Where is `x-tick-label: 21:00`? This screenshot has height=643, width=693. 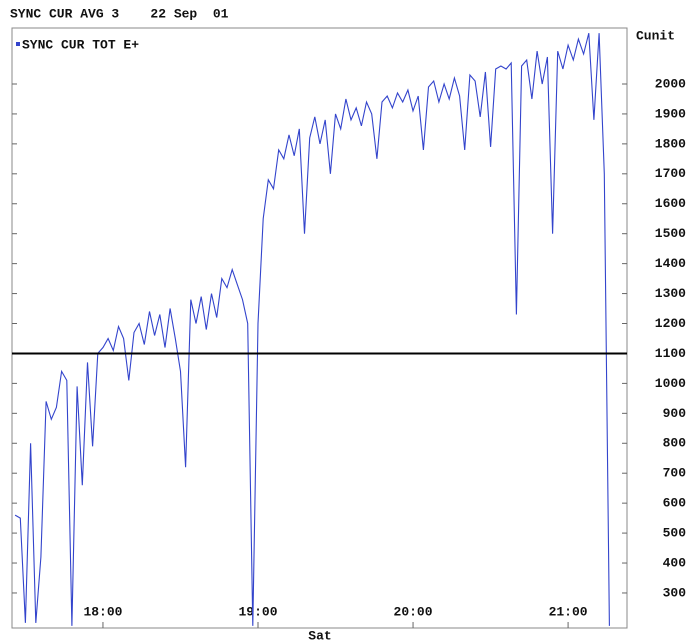 x-tick-label: 21:00 is located at coordinates (568, 611).